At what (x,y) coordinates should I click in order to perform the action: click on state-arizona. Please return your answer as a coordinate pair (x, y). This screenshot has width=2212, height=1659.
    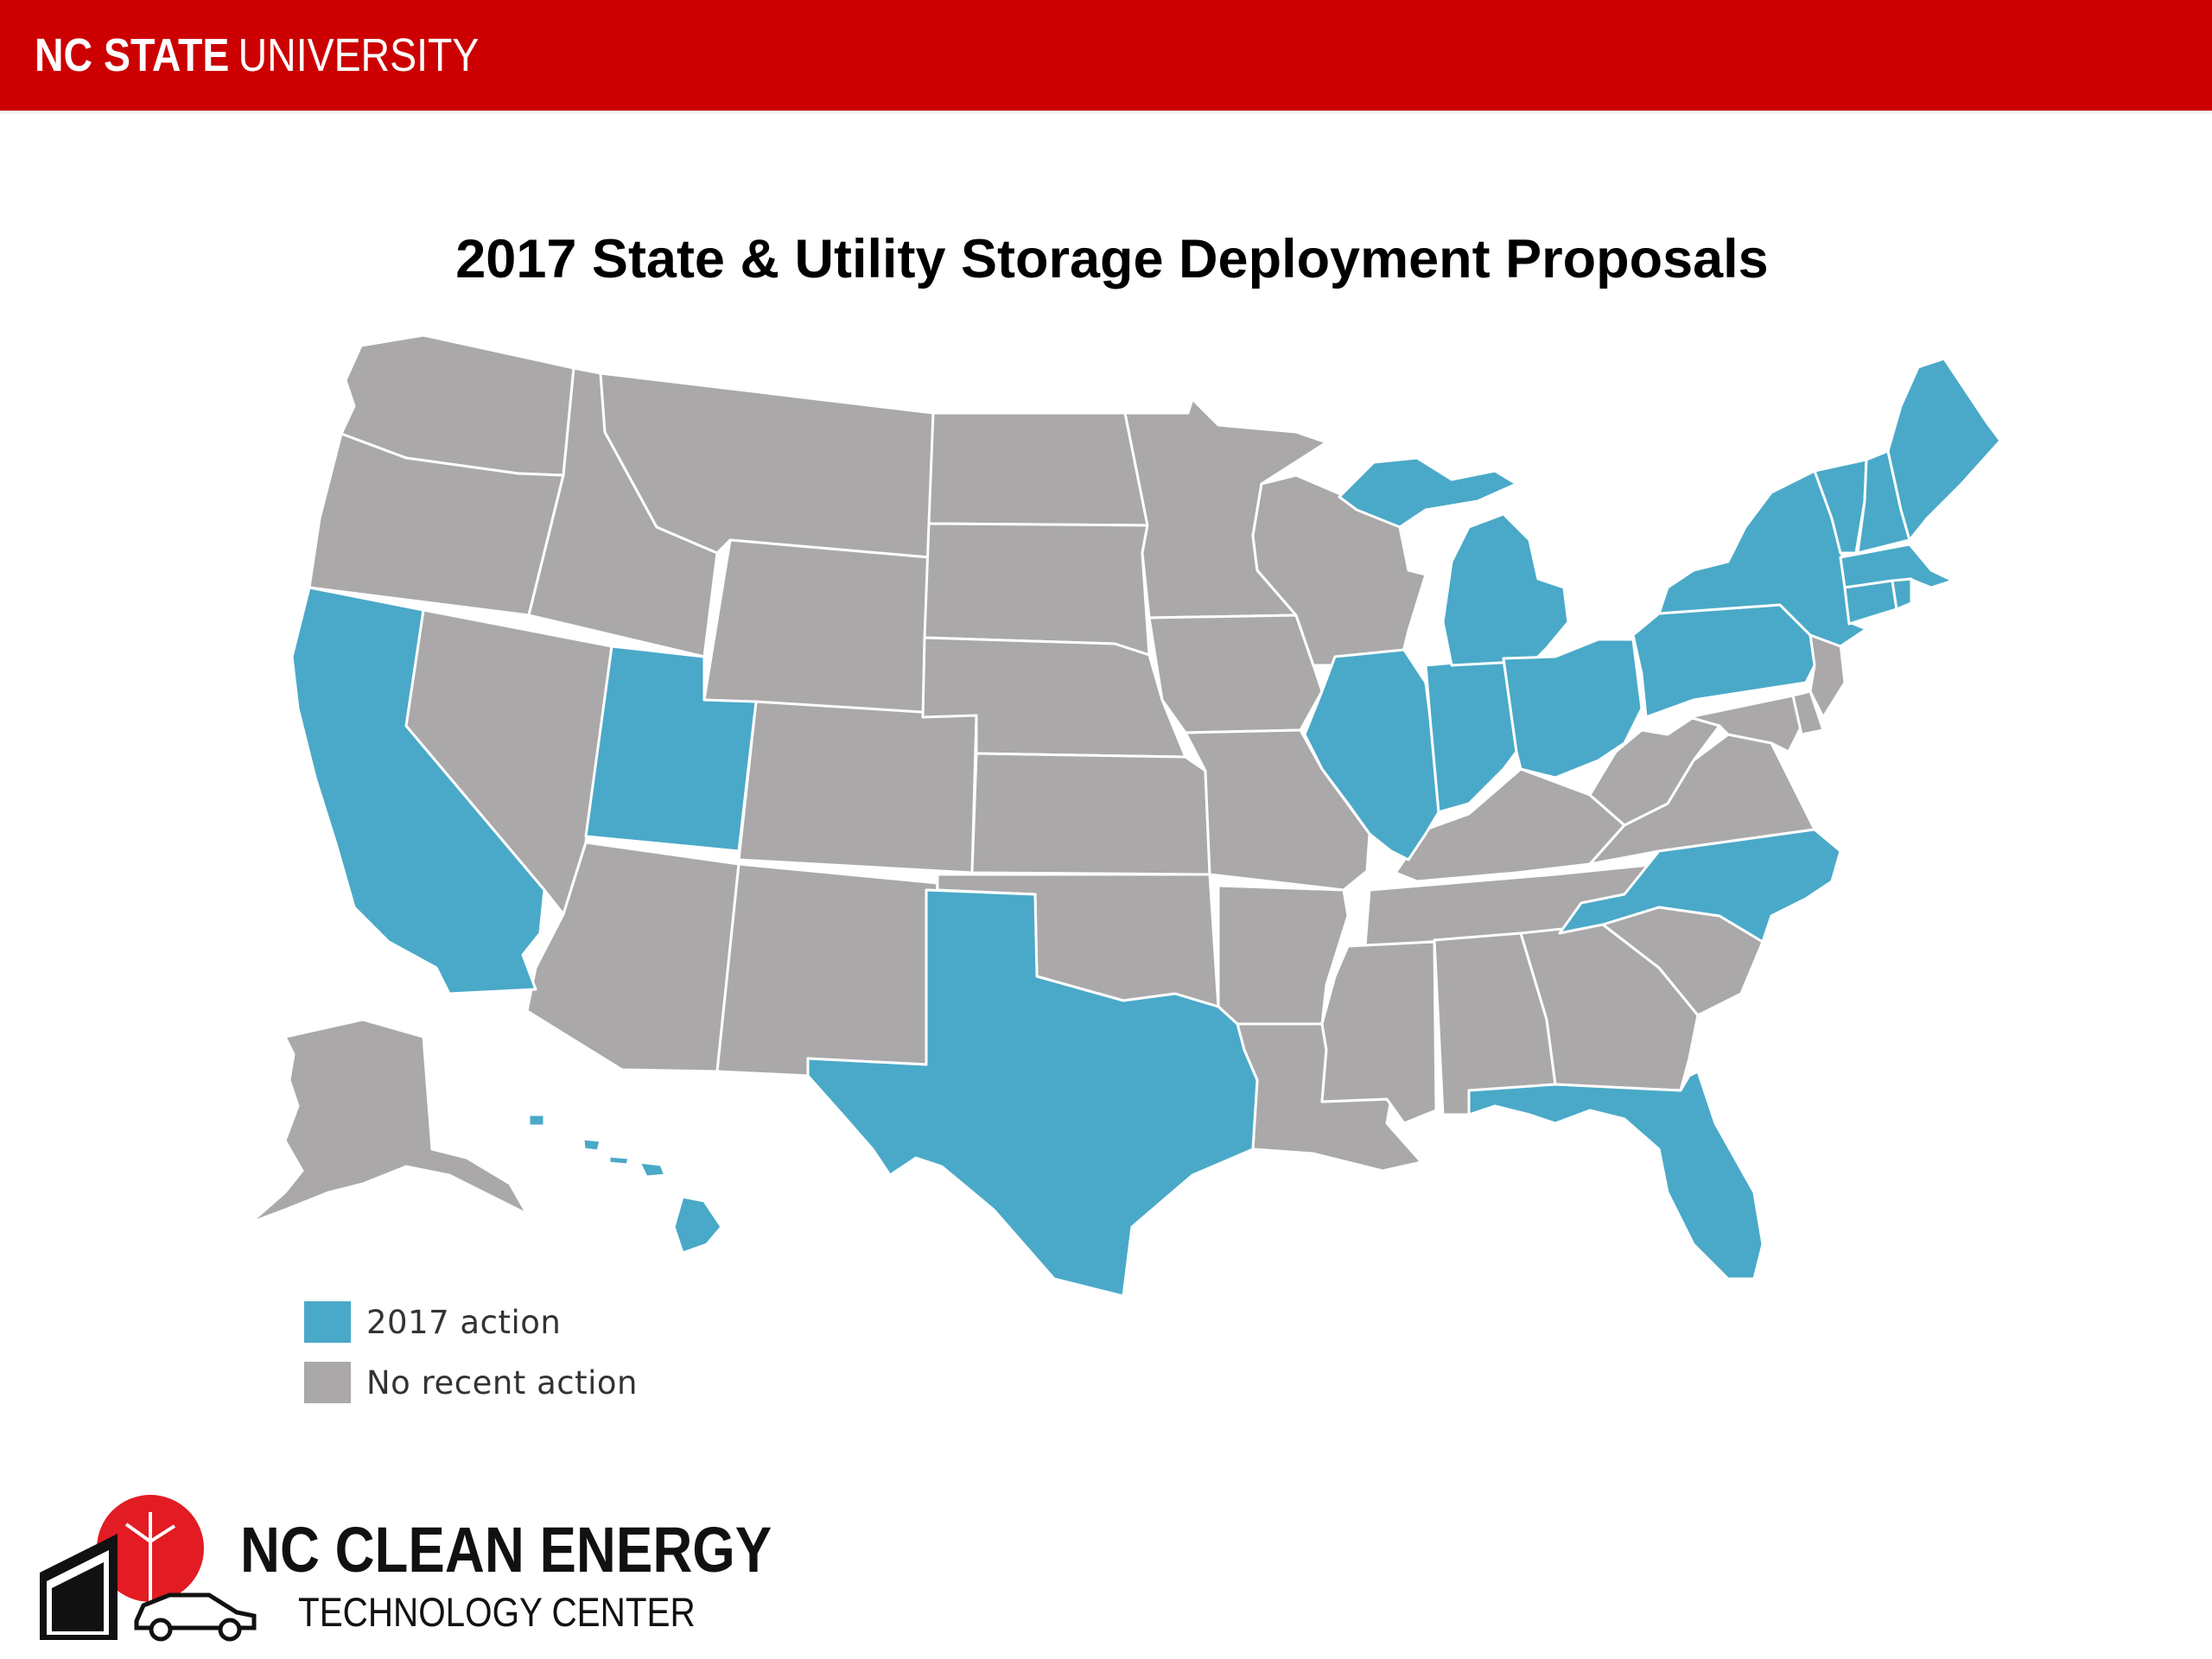
    Looking at the image, I should click on (633, 957).